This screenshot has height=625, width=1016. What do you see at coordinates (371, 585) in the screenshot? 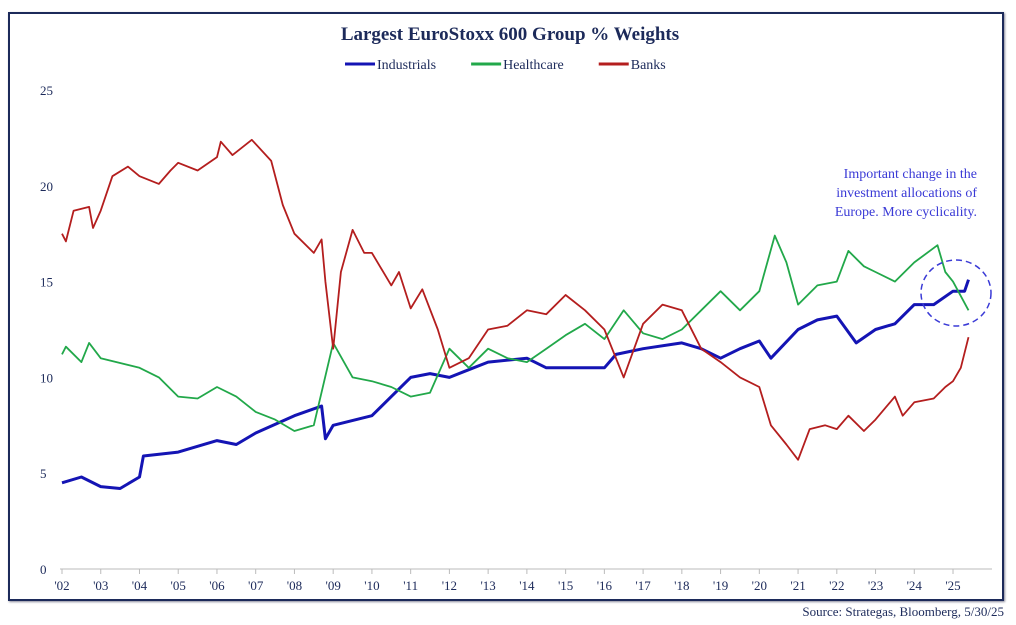
I see `x-tick-label: '10` at bounding box center [371, 585].